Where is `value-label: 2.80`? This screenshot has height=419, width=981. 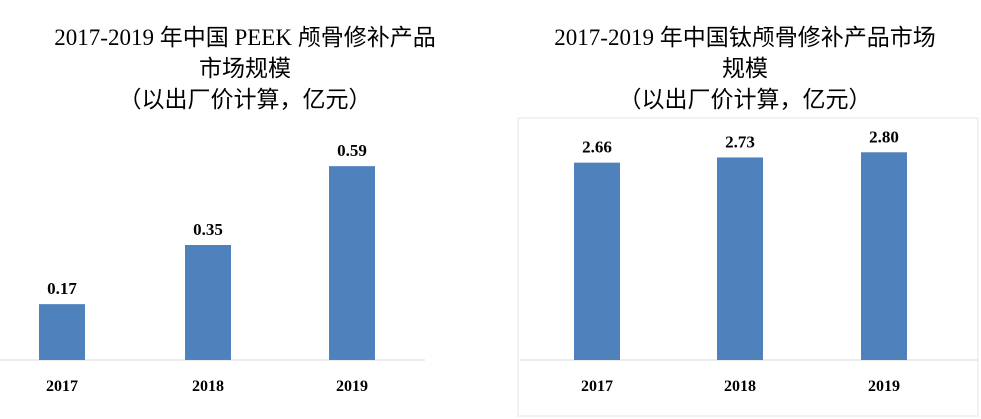
value-label: 2.80 is located at coordinates (884, 136).